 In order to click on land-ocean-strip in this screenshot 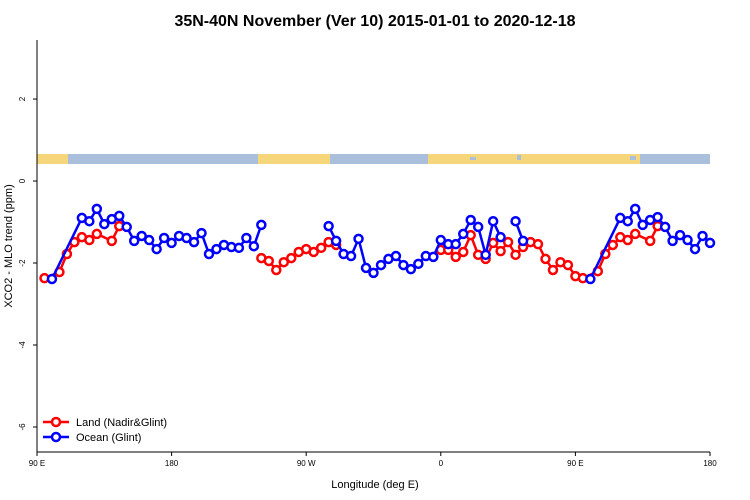, I will do `click(373, 159)`.